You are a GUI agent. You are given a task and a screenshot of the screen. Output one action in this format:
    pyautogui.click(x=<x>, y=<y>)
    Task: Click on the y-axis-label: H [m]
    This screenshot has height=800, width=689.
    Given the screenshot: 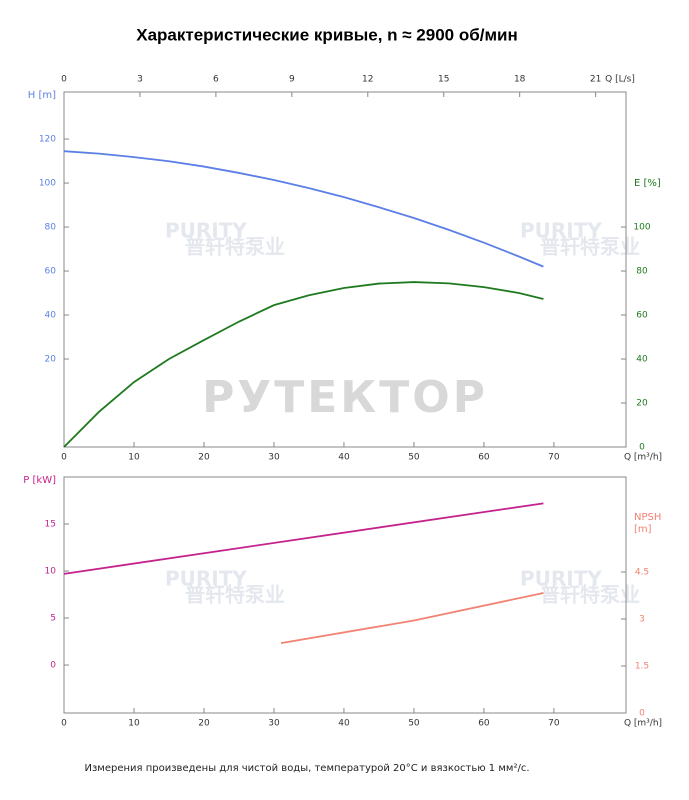 What is the action you would take?
    pyautogui.click(x=42, y=95)
    